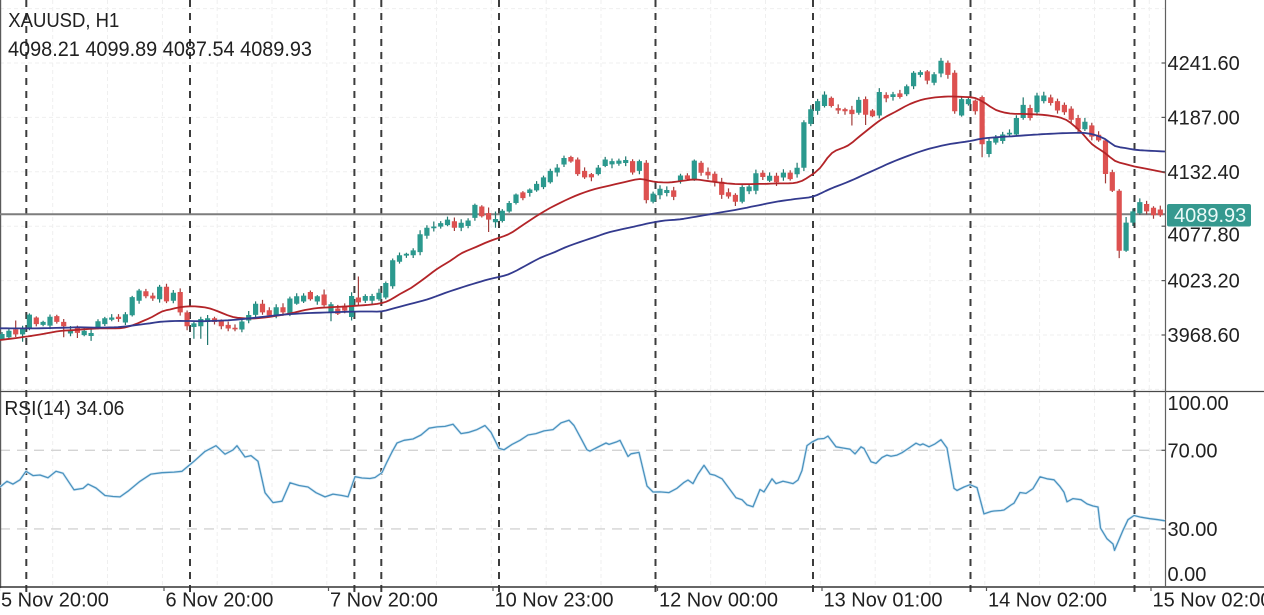 This screenshot has height=615, width=1264. What do you see at coordinates (1204, 118) in the screenshot?
I see `svg-text: 4187.00` at bounding box center [1204, 118].